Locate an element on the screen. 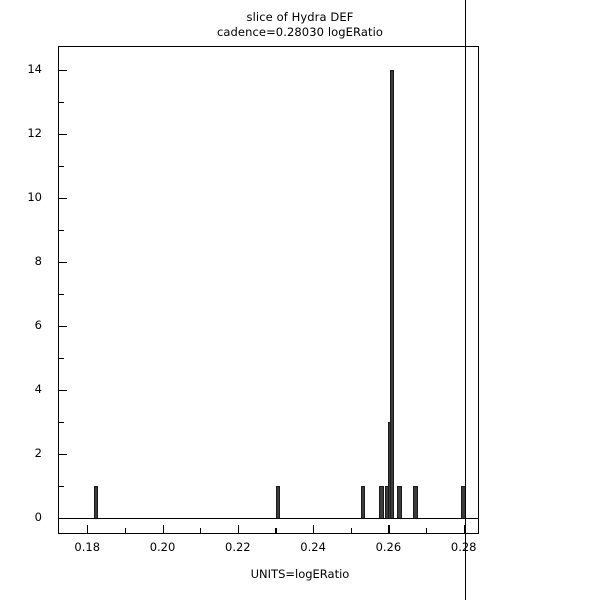 The height and width of the screenshot is (600, 600). x-axis-tick-label: 0.20 is located at coordinates (162, 547).